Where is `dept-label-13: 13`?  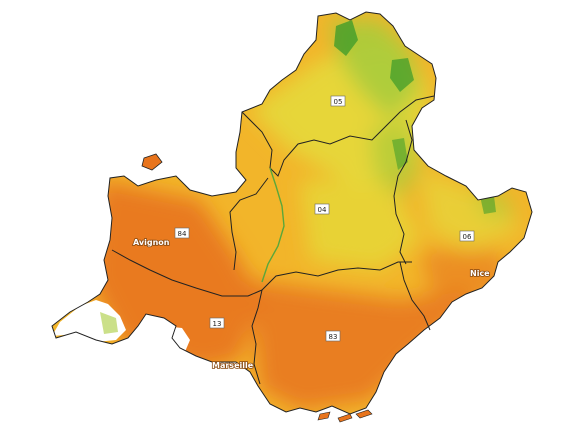 dept-label-13: 13 is located at coordinates (217, 323).